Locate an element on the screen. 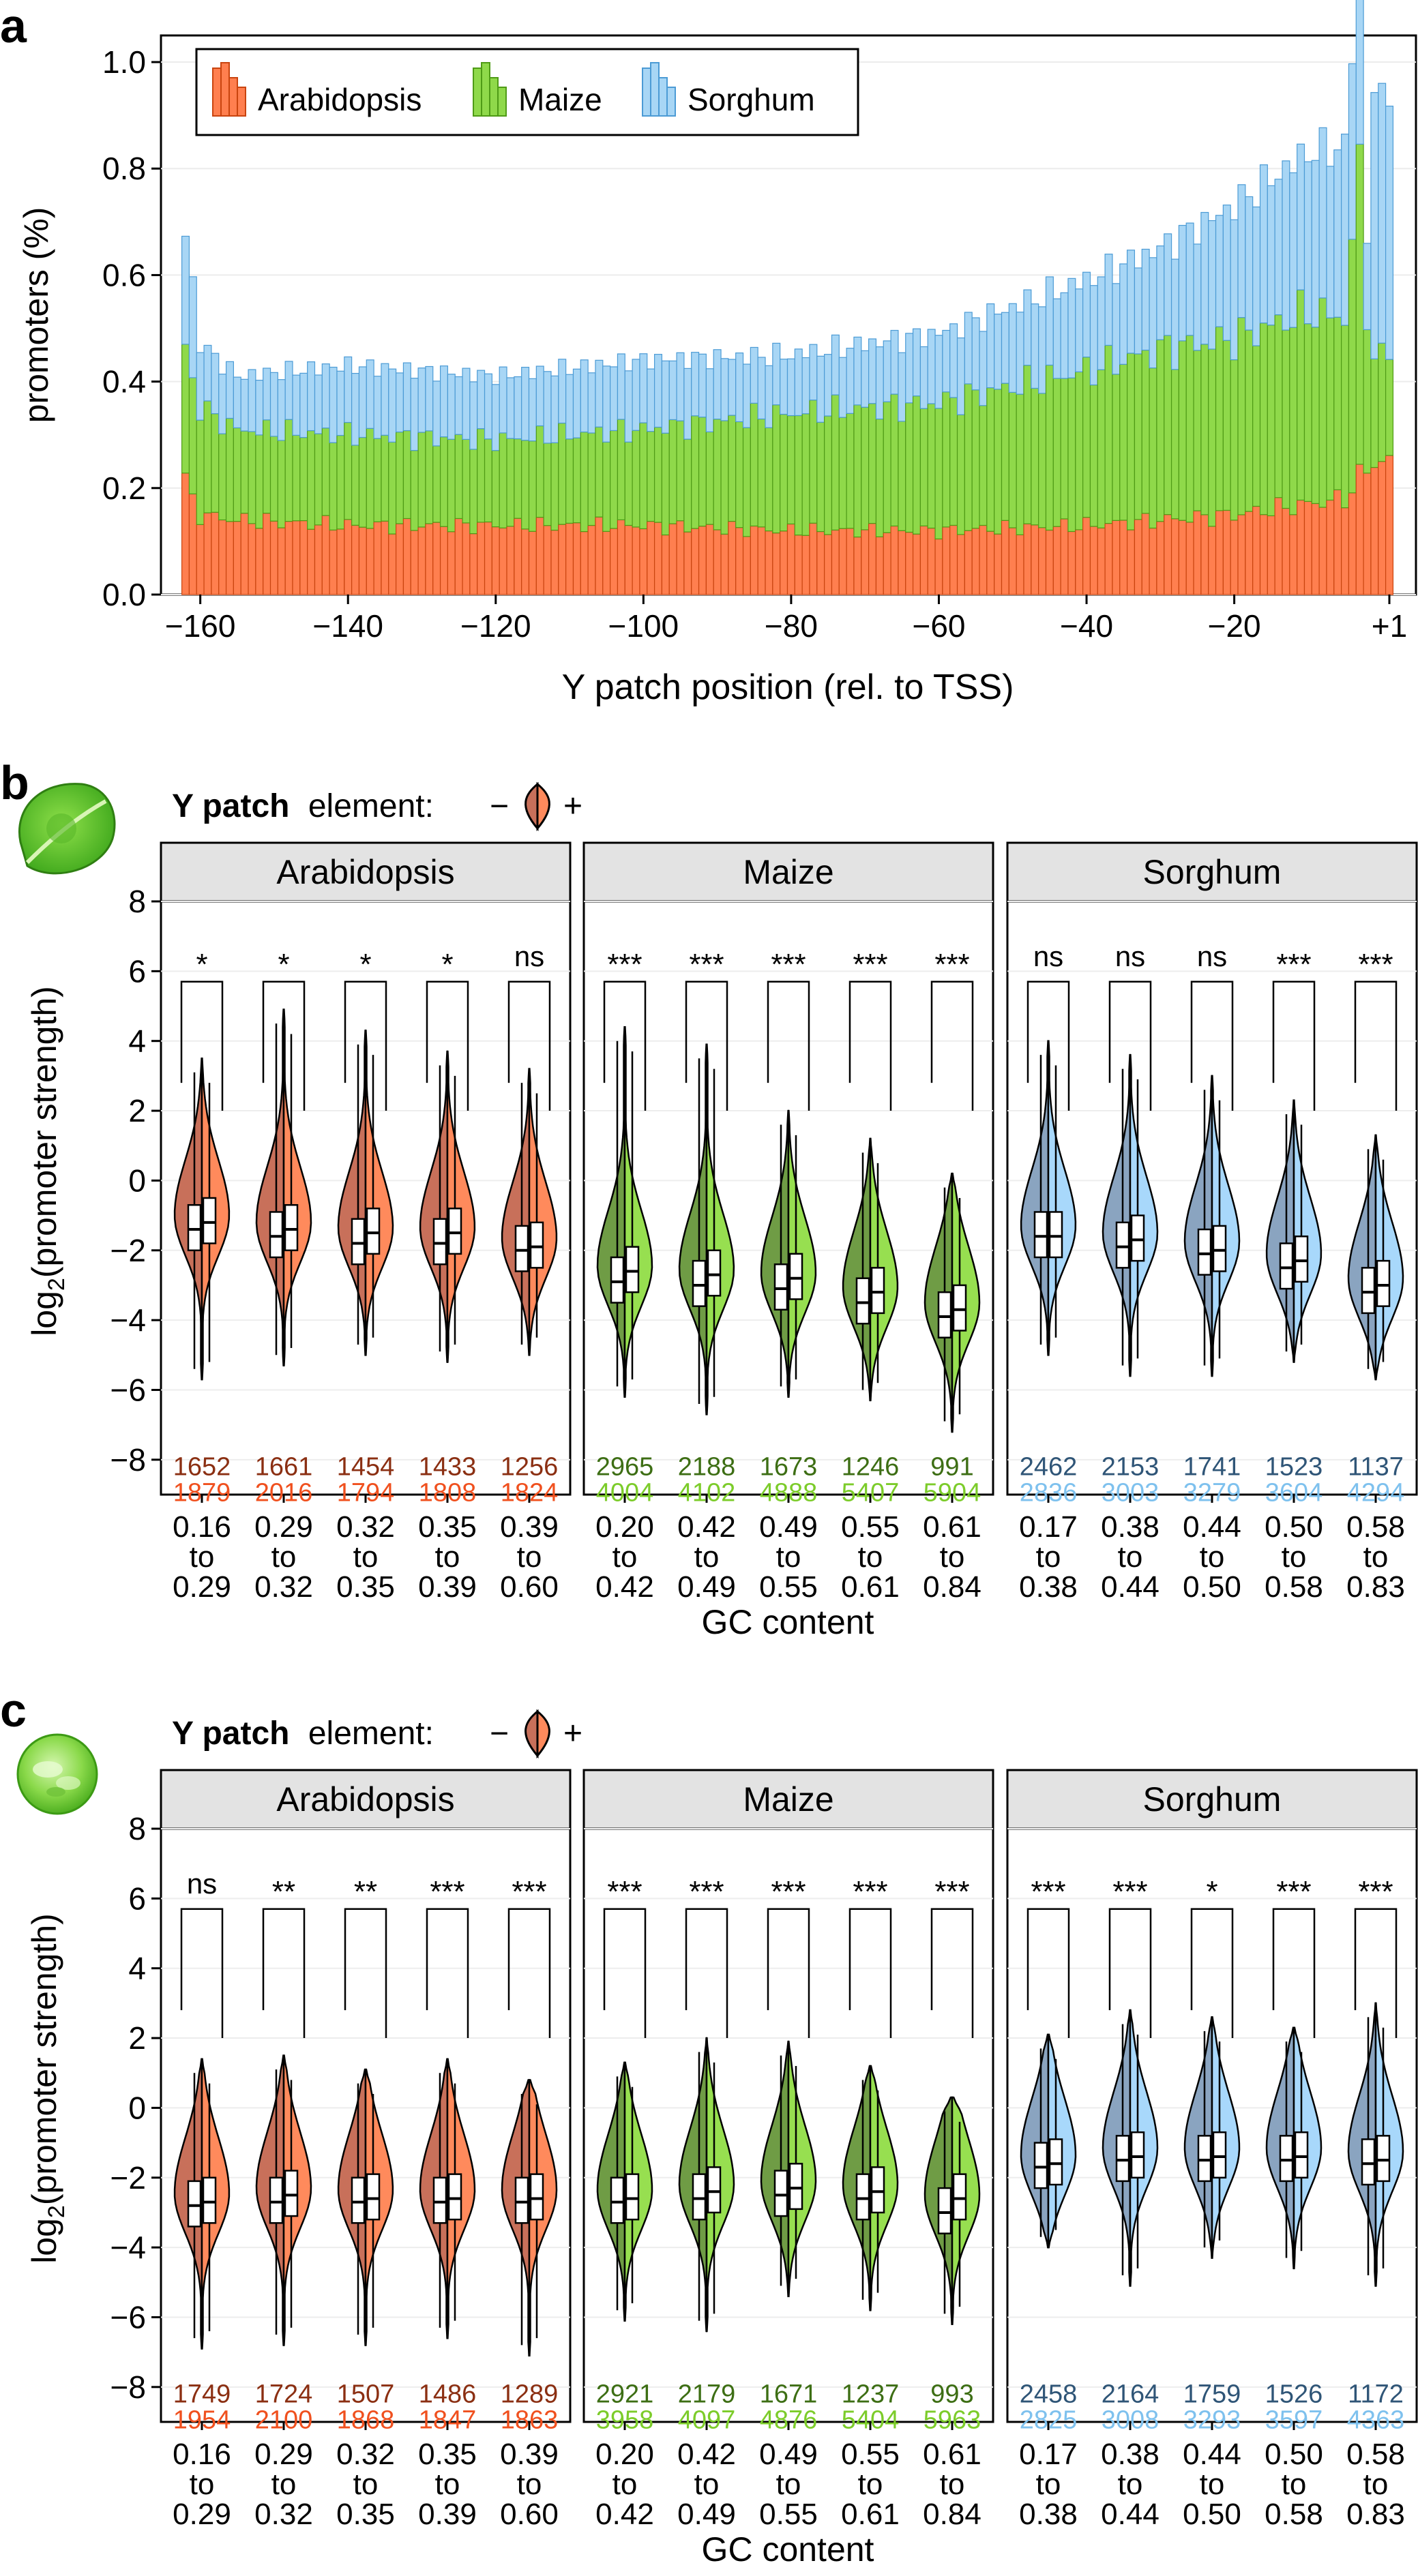 The height and width of the screenshot is (2576, 1418). gc-label: 0.44 is located at coordinates (1130, 2514).